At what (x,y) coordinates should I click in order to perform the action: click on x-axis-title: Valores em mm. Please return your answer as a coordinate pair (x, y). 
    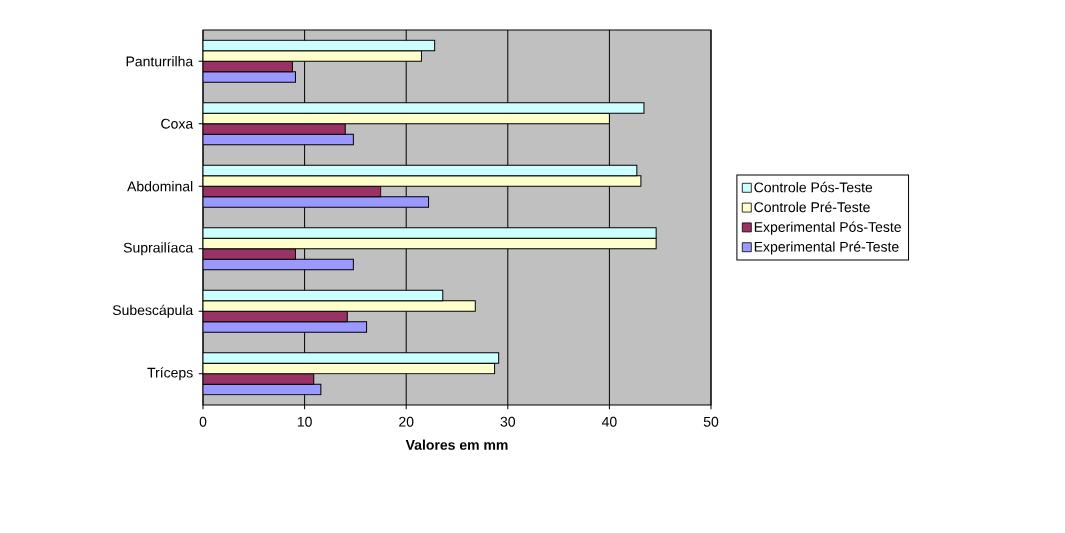
    Looking at the image, I should click on (456, 444).